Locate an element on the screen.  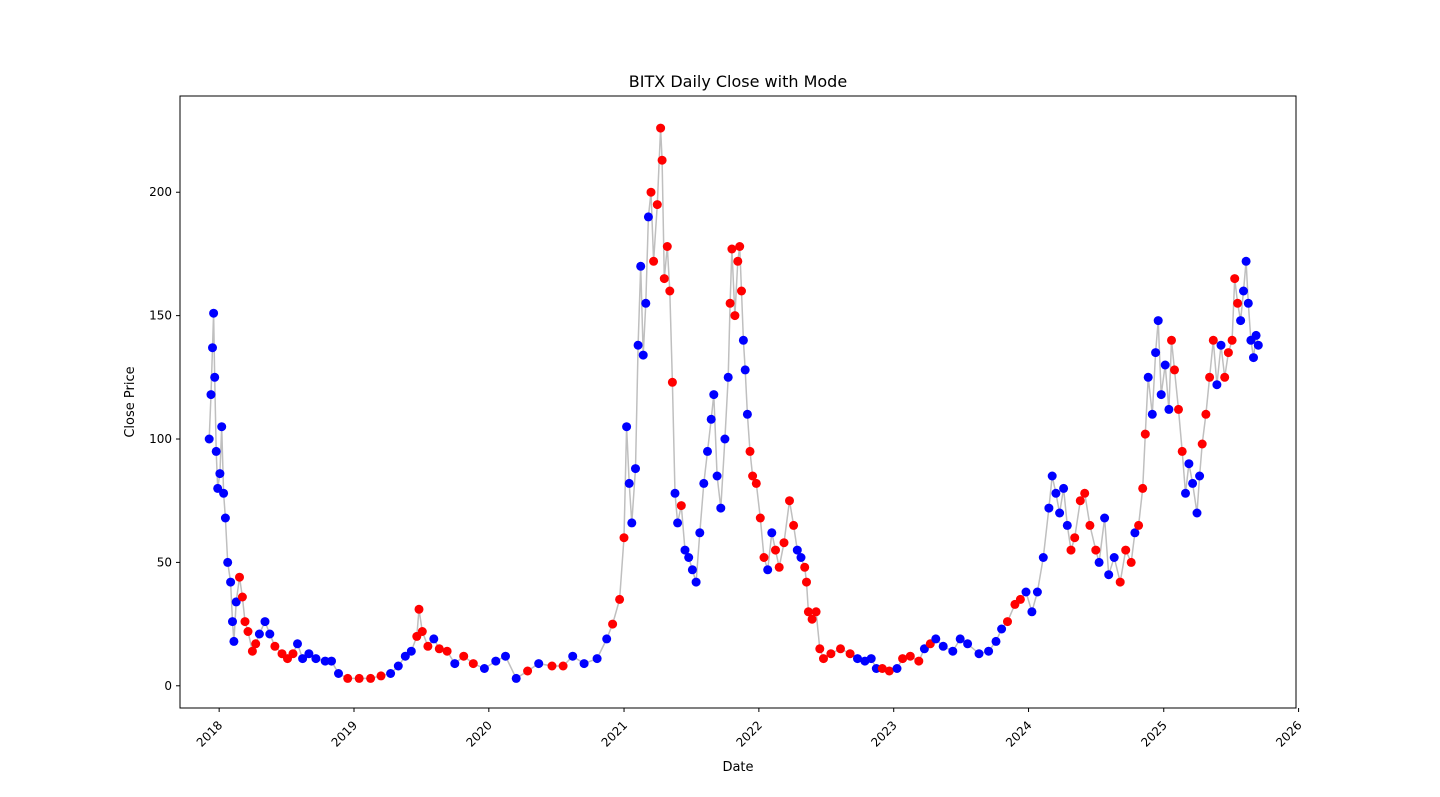
y-tick-label: 200 is located at coordinates (160, 192).